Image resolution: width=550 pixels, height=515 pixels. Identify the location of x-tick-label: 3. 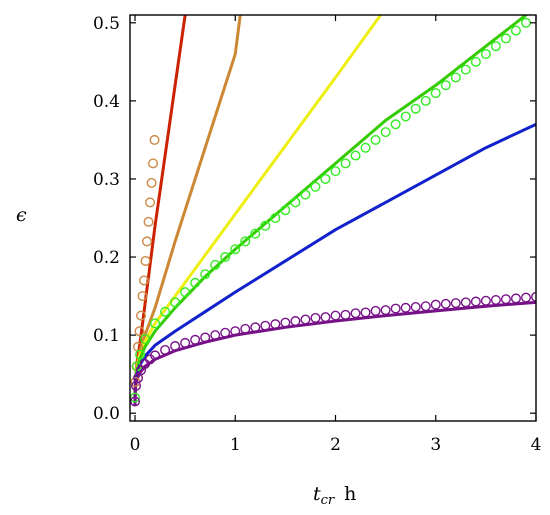
(435, 445).